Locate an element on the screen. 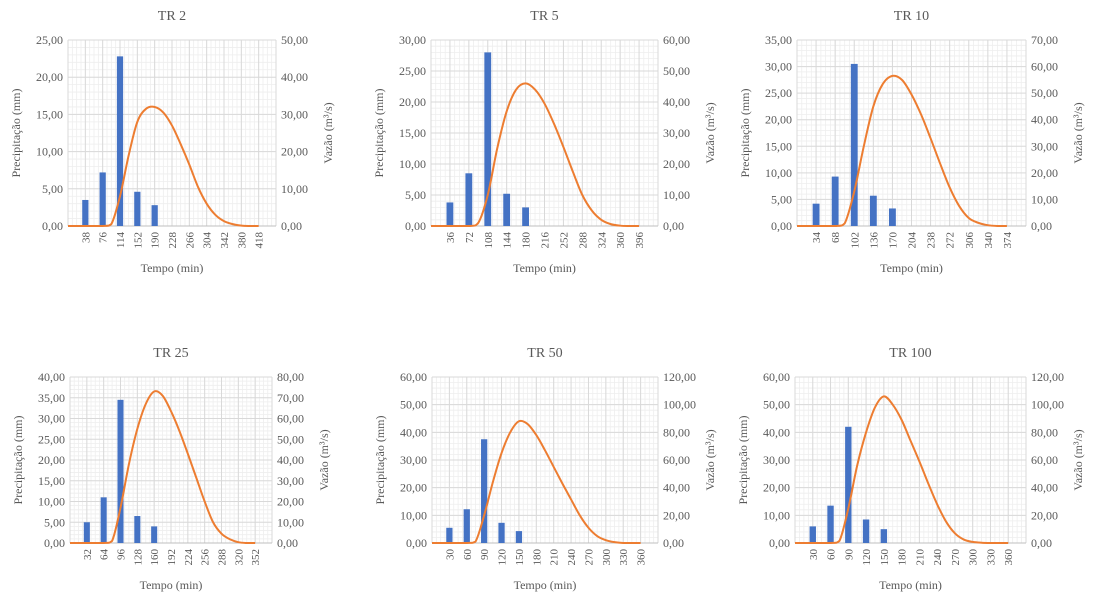 This screenshot has height=597, width=1097. x-tick-label: 114 is located at coordinates (121, 240).